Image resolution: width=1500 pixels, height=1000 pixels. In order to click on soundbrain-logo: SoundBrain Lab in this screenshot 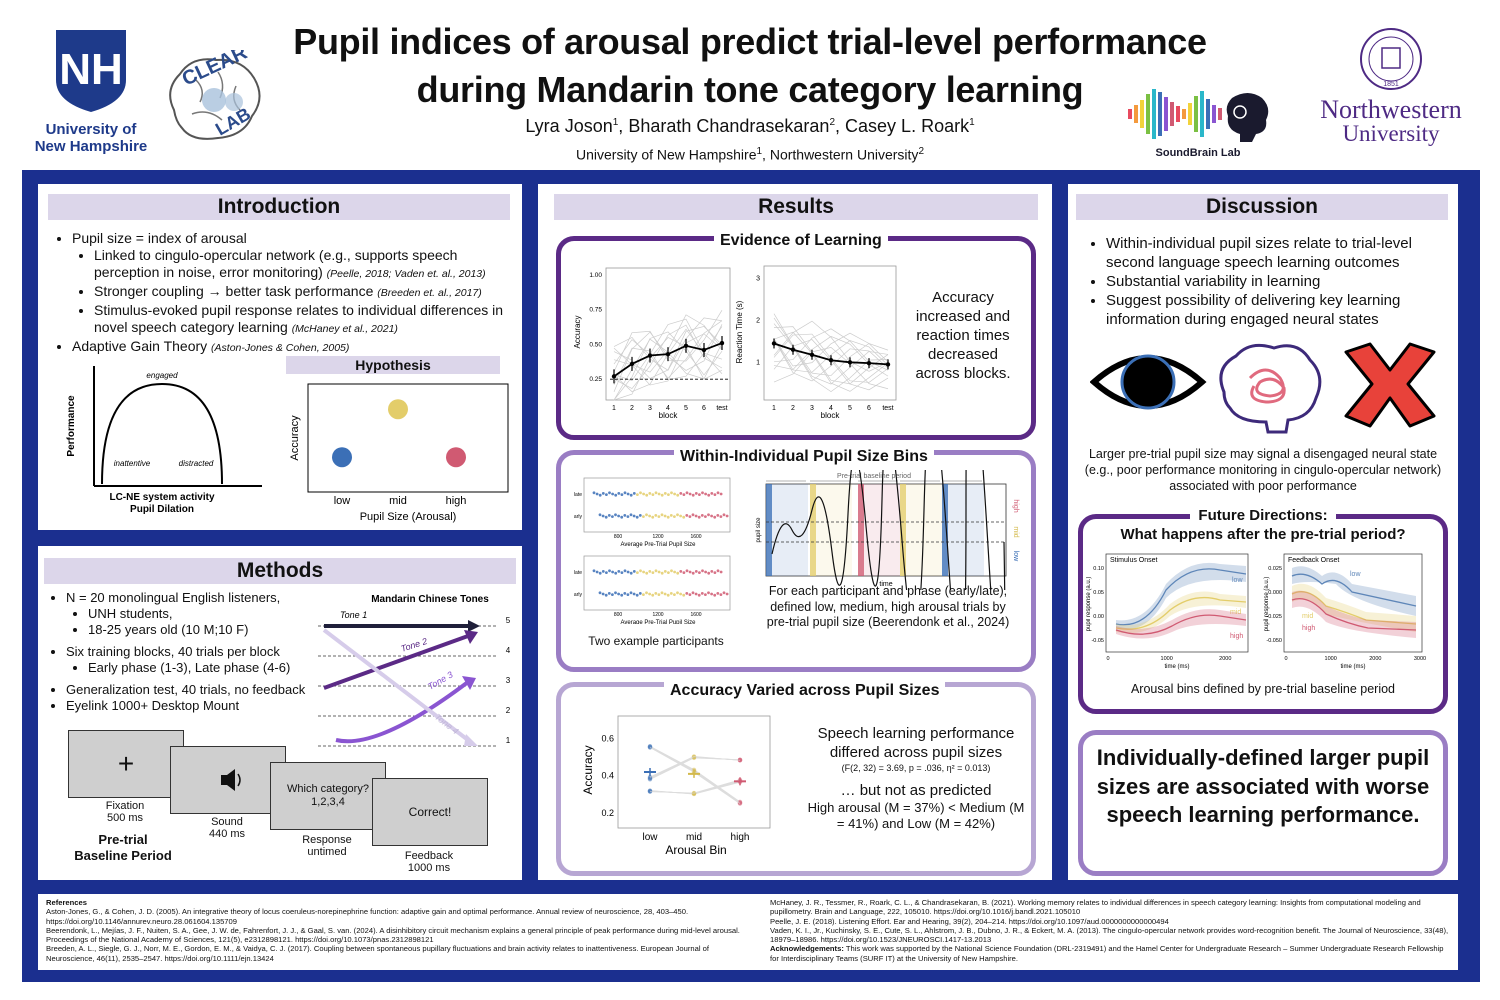, I will do `click(1198, 122)`.